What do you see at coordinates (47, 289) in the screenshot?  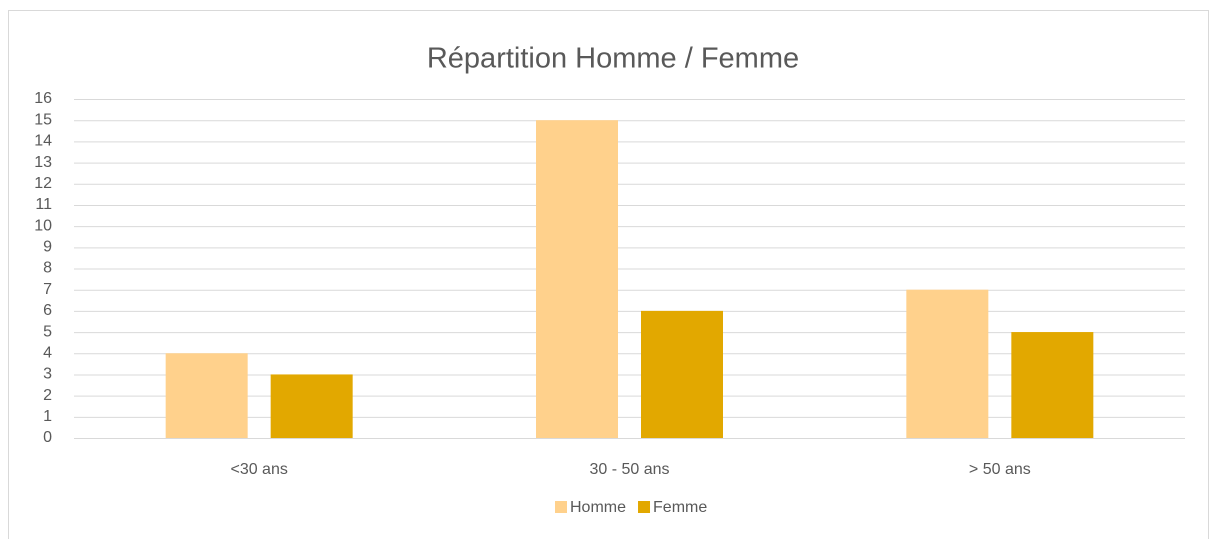 I see `y-tick-label: 7` at bounding box center [47, 289].